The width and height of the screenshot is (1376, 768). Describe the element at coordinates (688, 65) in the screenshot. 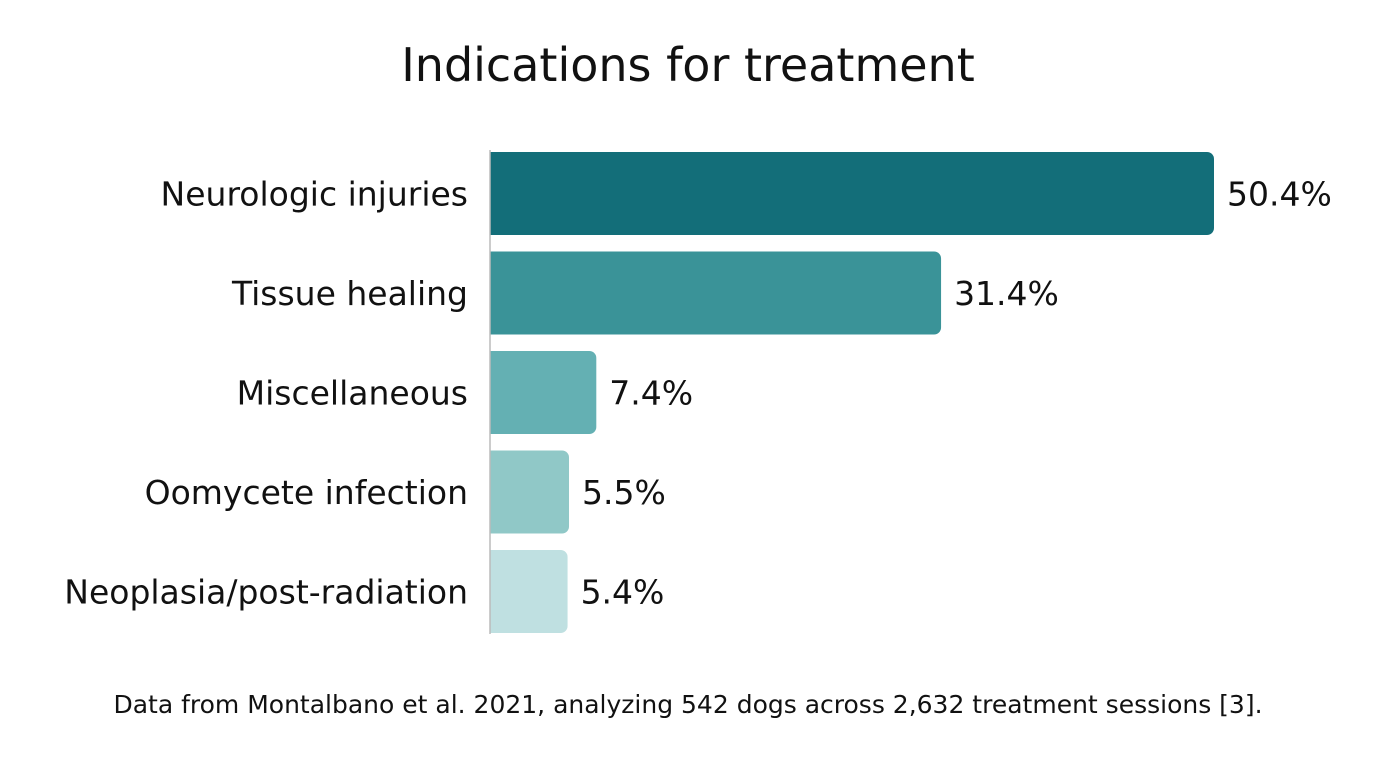

I see `chart-title: Indications for treatment` at that location.